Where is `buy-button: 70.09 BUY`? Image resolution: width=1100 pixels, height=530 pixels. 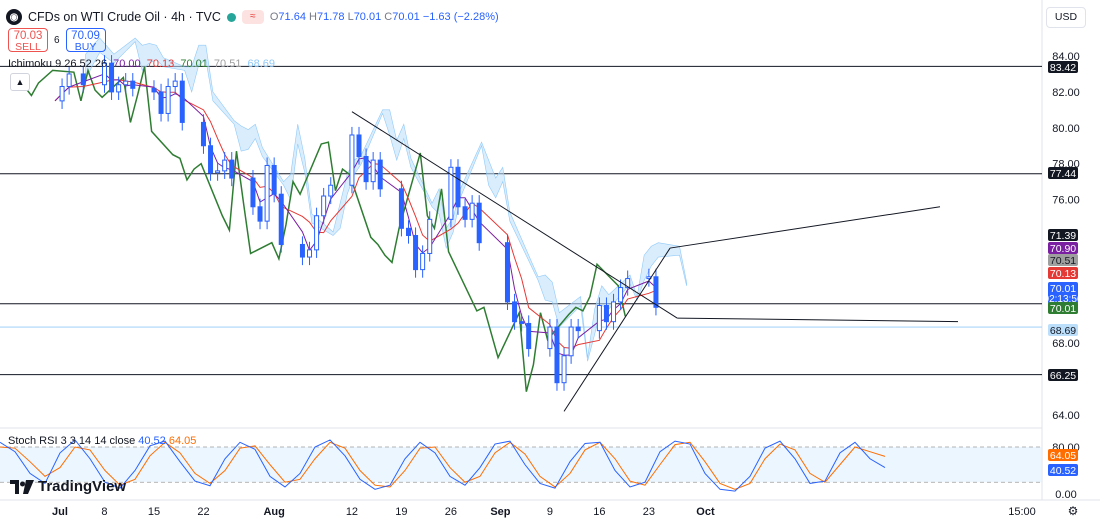
buy-button: 70.09 BUY is located at coordinates (85, 40).